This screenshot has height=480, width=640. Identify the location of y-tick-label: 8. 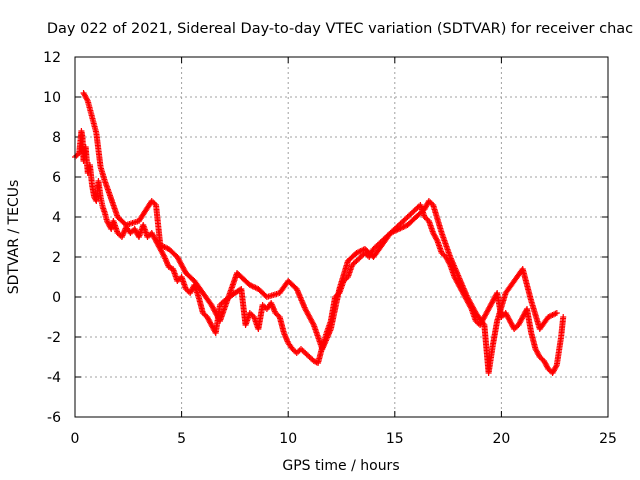
(56, 138).